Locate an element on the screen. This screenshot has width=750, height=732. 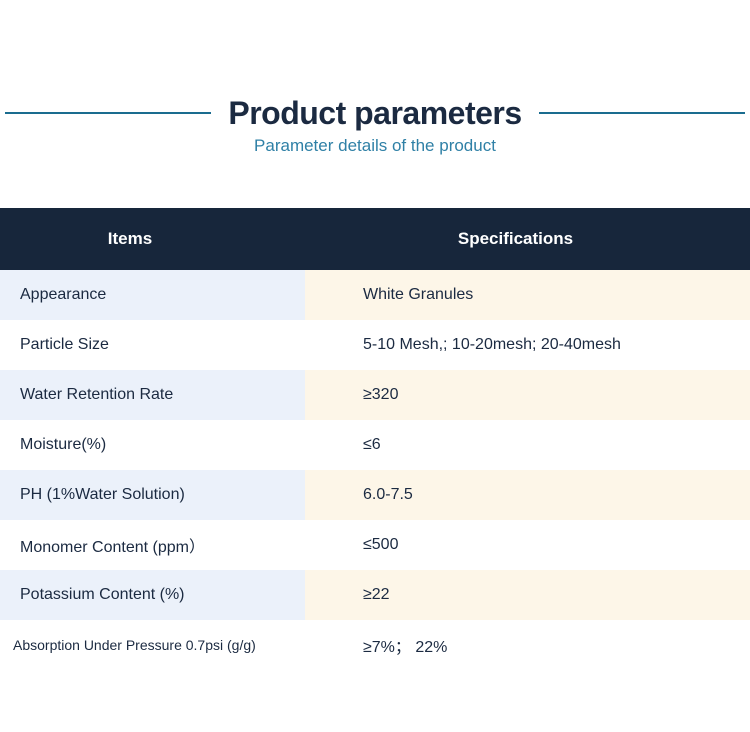
title-decorative-line-left is located at coordinates (108, 113).